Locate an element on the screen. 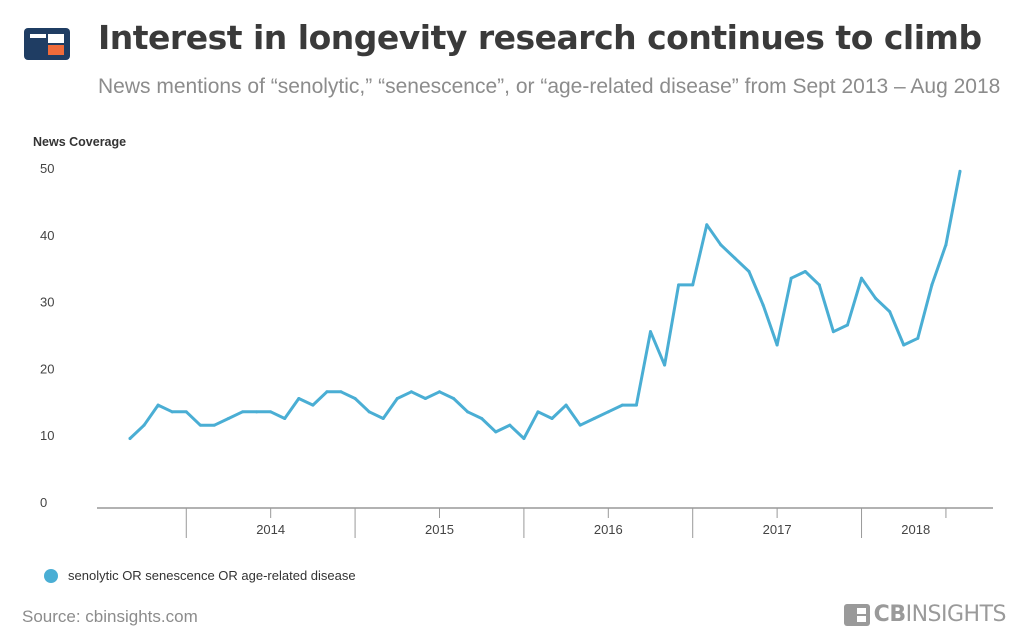 This screenshot has width=1024, height=639. y-axis-ticks: 0 10 20 30 40 50 is located at coordinates (47, 335).